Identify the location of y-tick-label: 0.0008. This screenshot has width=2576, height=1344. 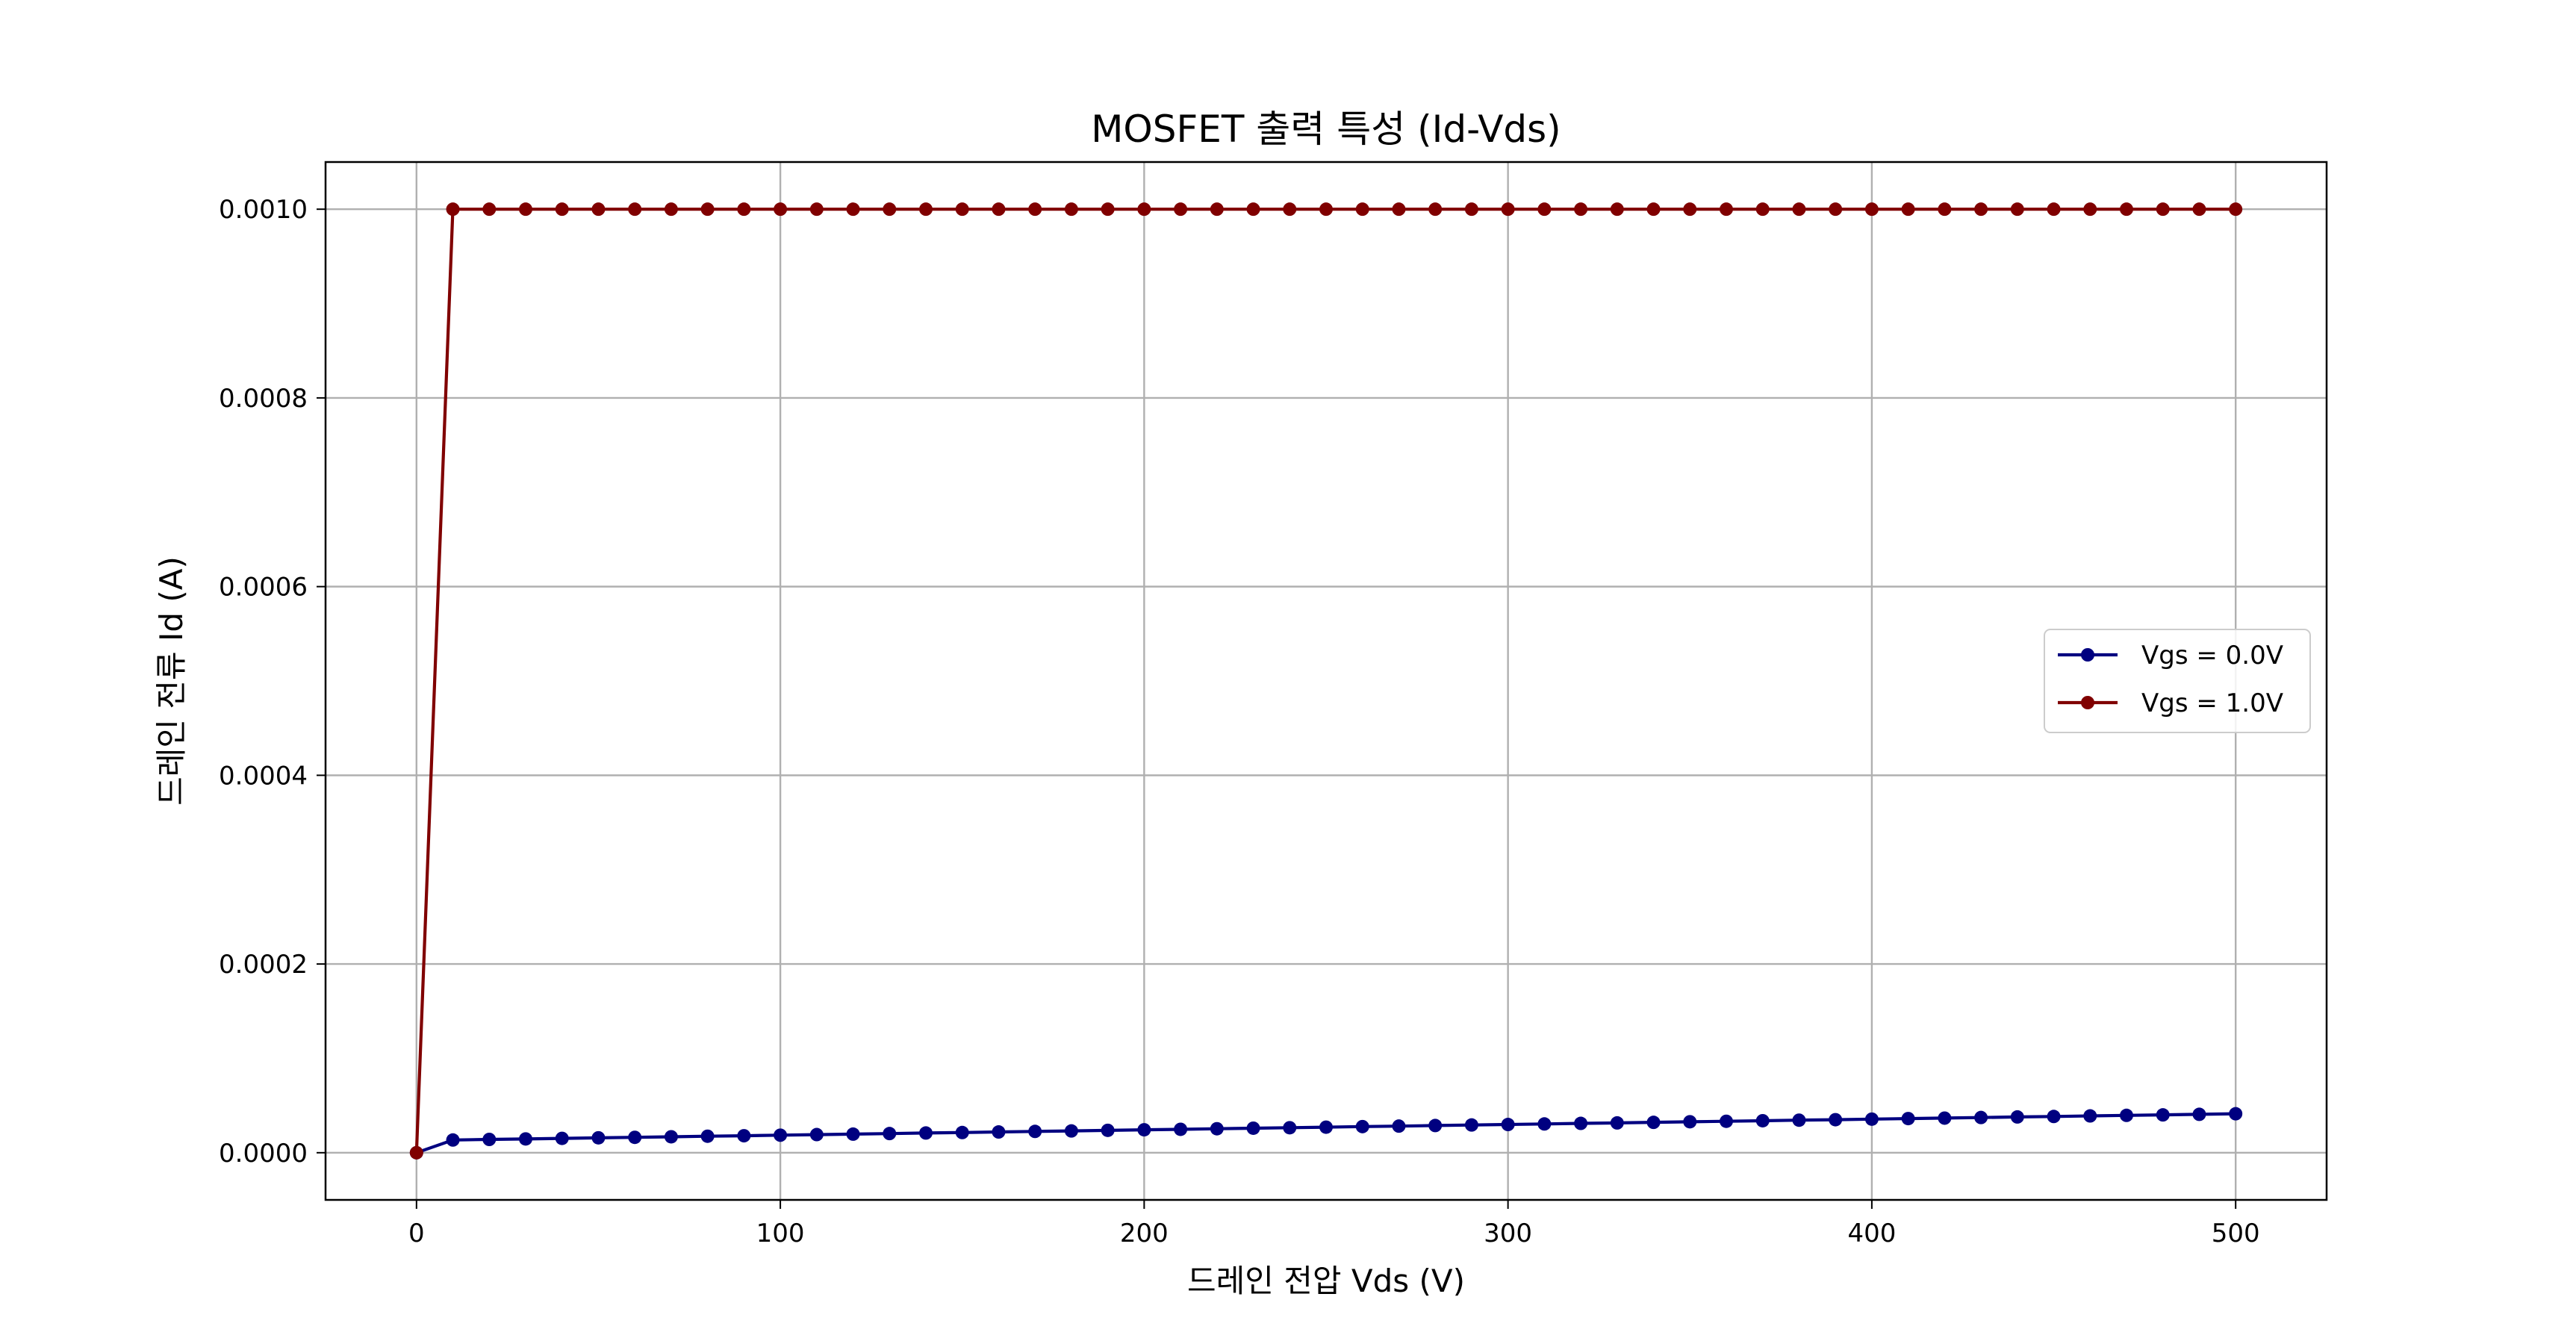
(263, 399).